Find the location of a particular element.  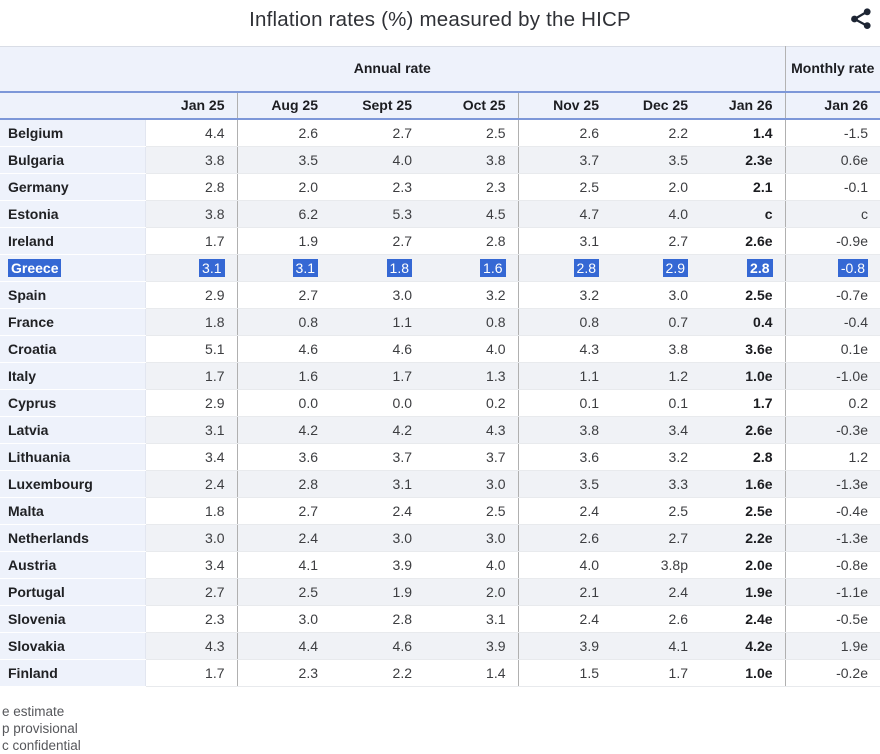

annual-value-cell: 4.1 is located at coordinates (283, 565).